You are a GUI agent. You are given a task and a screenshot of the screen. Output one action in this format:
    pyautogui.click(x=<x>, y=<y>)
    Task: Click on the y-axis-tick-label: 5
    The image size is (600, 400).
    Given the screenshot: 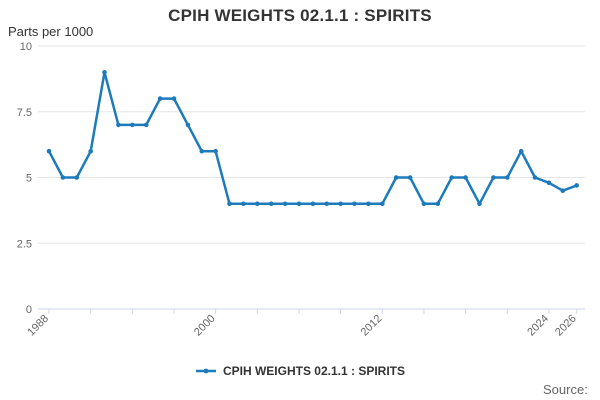 What is the action you would take?
    pyautogui.click(x=29, y=179)
    